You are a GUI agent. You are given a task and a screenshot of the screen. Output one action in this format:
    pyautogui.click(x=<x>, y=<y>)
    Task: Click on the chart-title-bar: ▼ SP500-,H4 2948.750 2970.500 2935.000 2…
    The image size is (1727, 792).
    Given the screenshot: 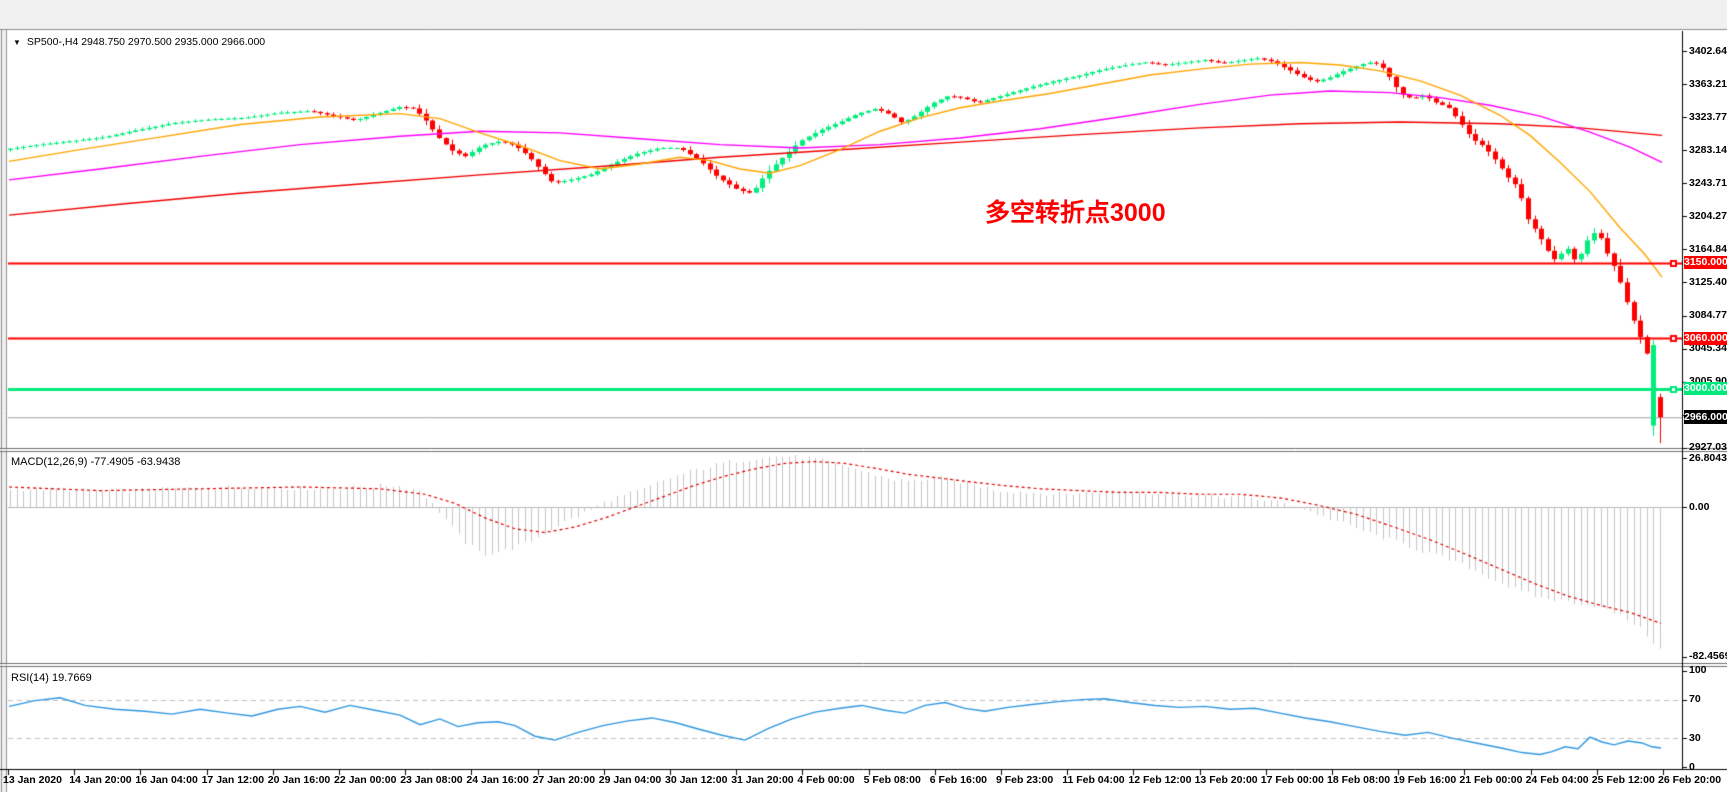 What is the action you would take?
    pyautogui.click(x=139, y=42)
    